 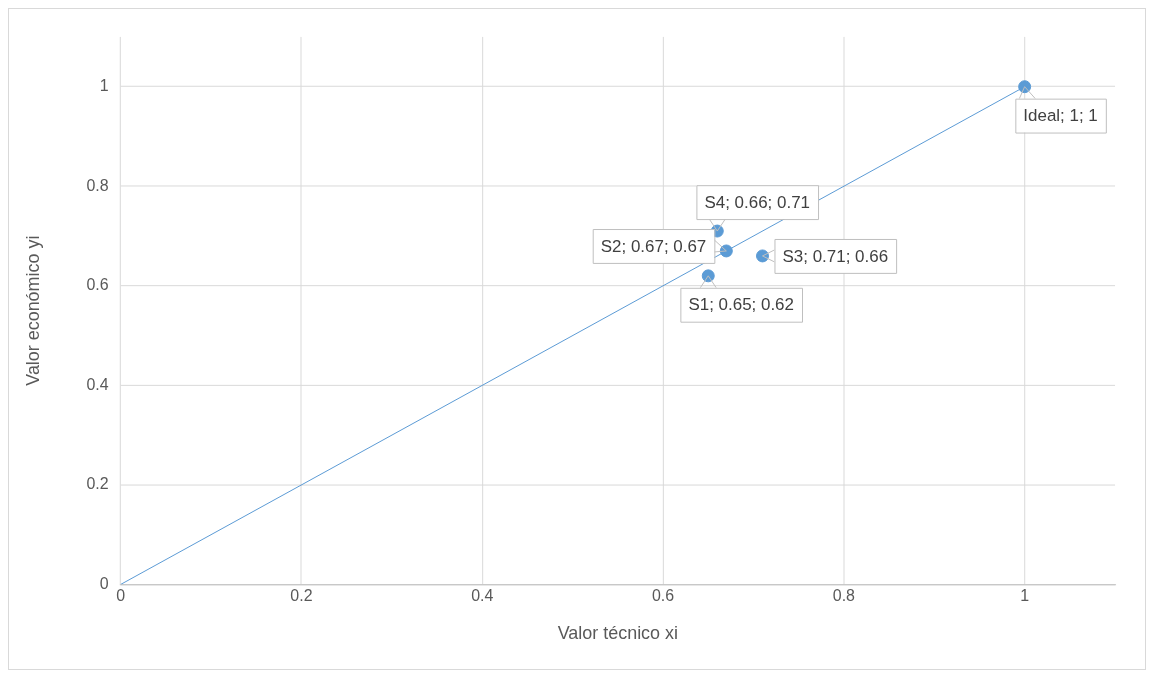 I want to click on y-tick-label: 1, so click(x=104, y=86).